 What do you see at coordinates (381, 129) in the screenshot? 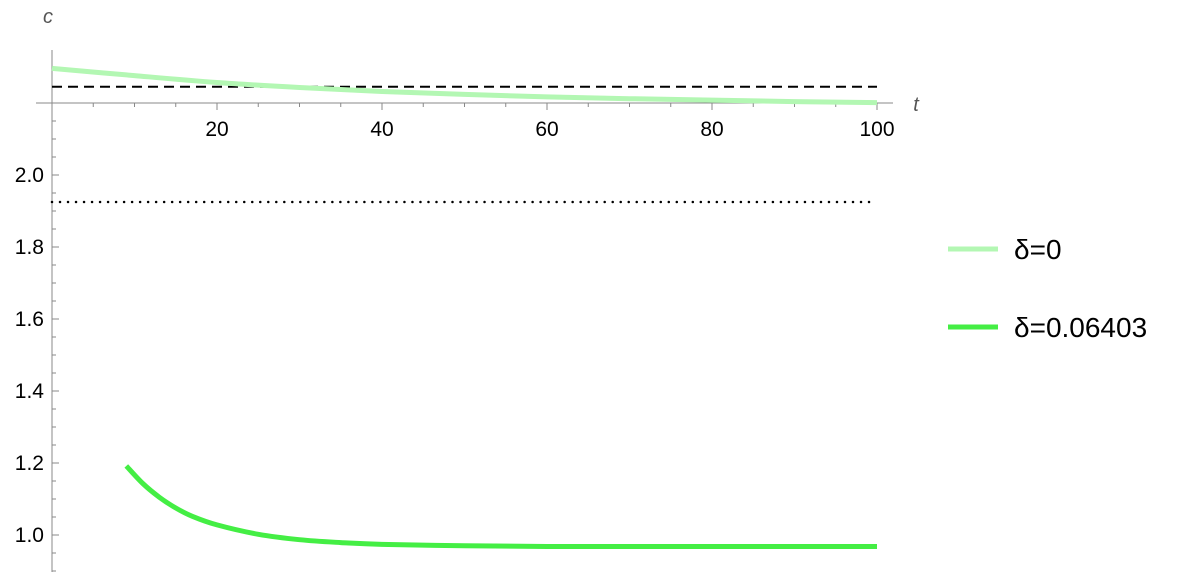
I see `x-tick-label: 40` at bounding box center [381, 129].